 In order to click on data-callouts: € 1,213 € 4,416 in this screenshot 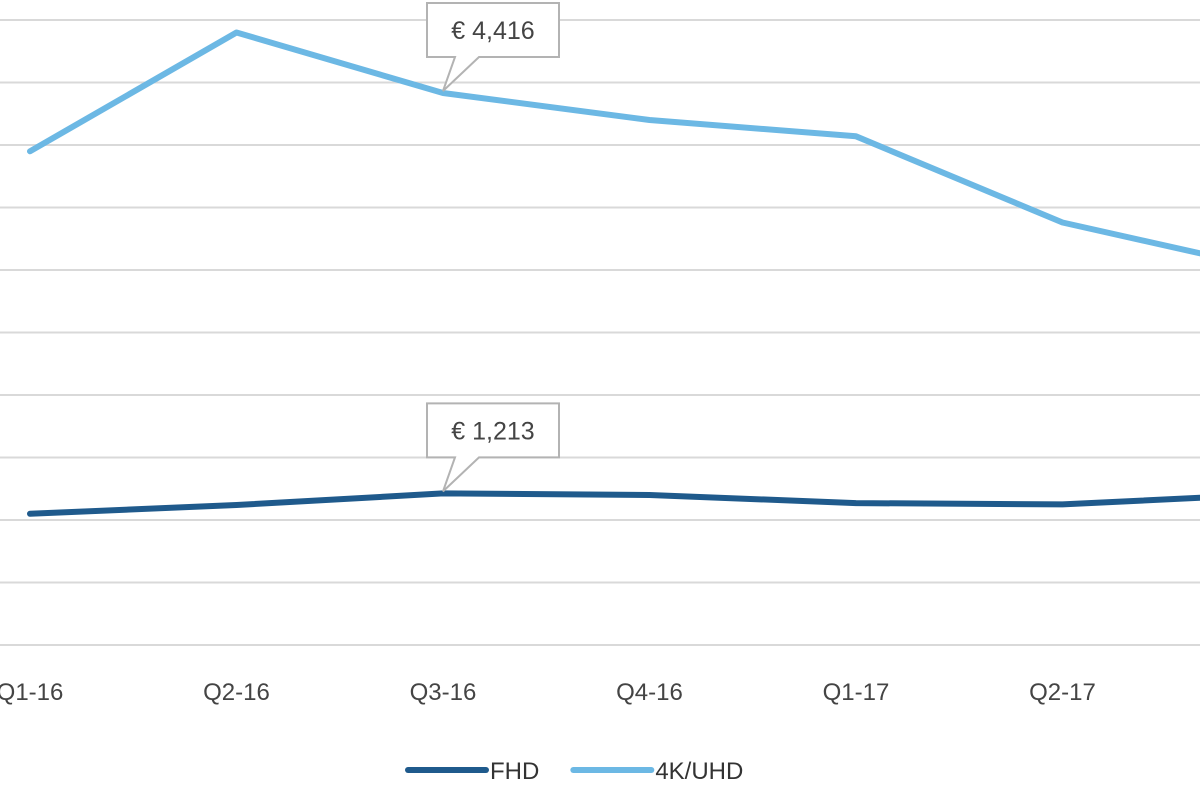, I will do `click(493, 247)`.